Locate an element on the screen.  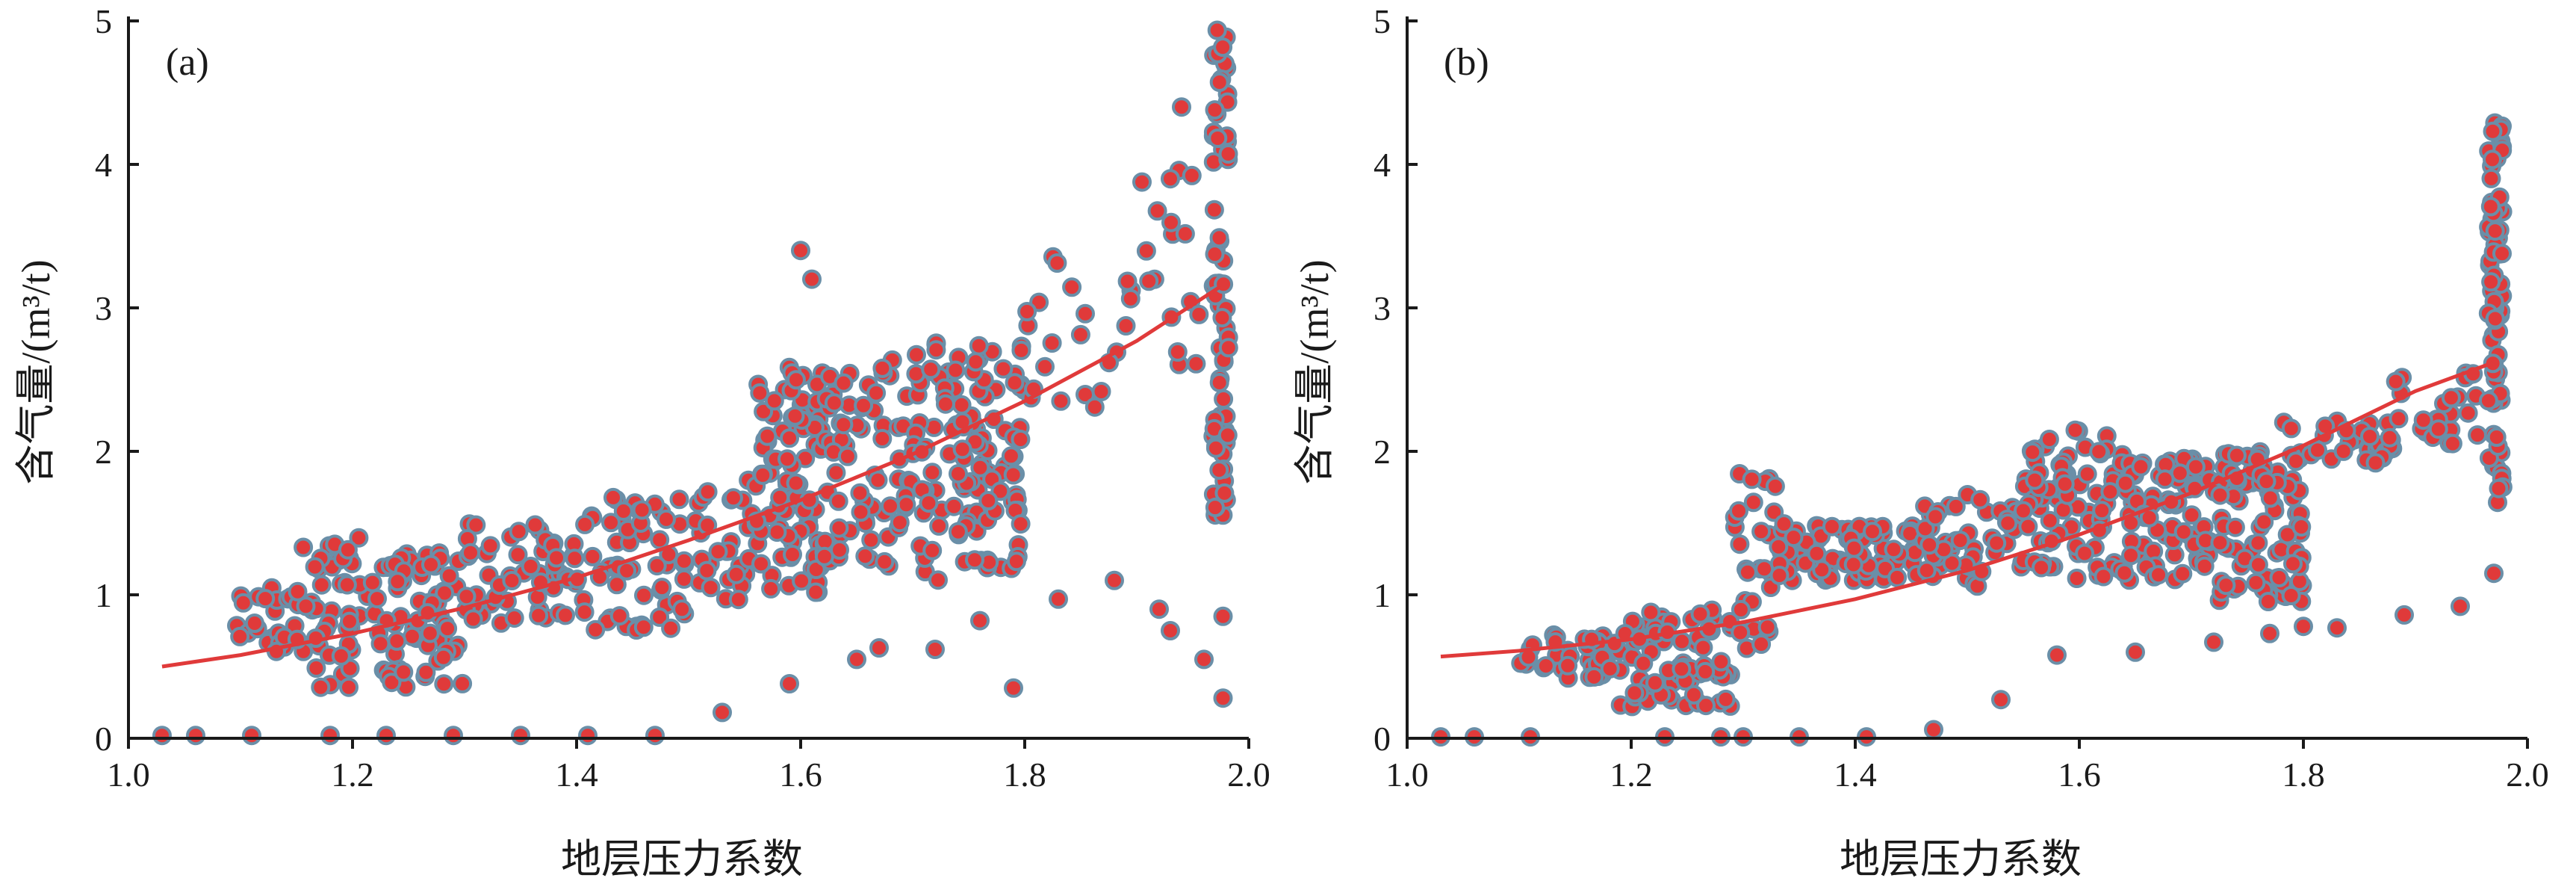
x-tick-label: 1.4 is located at coordinates (1856, 774).